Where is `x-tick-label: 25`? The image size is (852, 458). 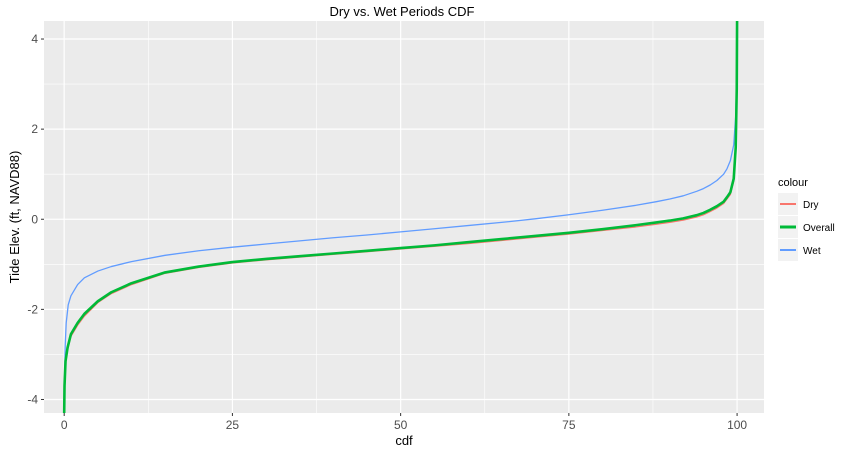
x-tick-label: 25 is located at coordinates (233, 425).